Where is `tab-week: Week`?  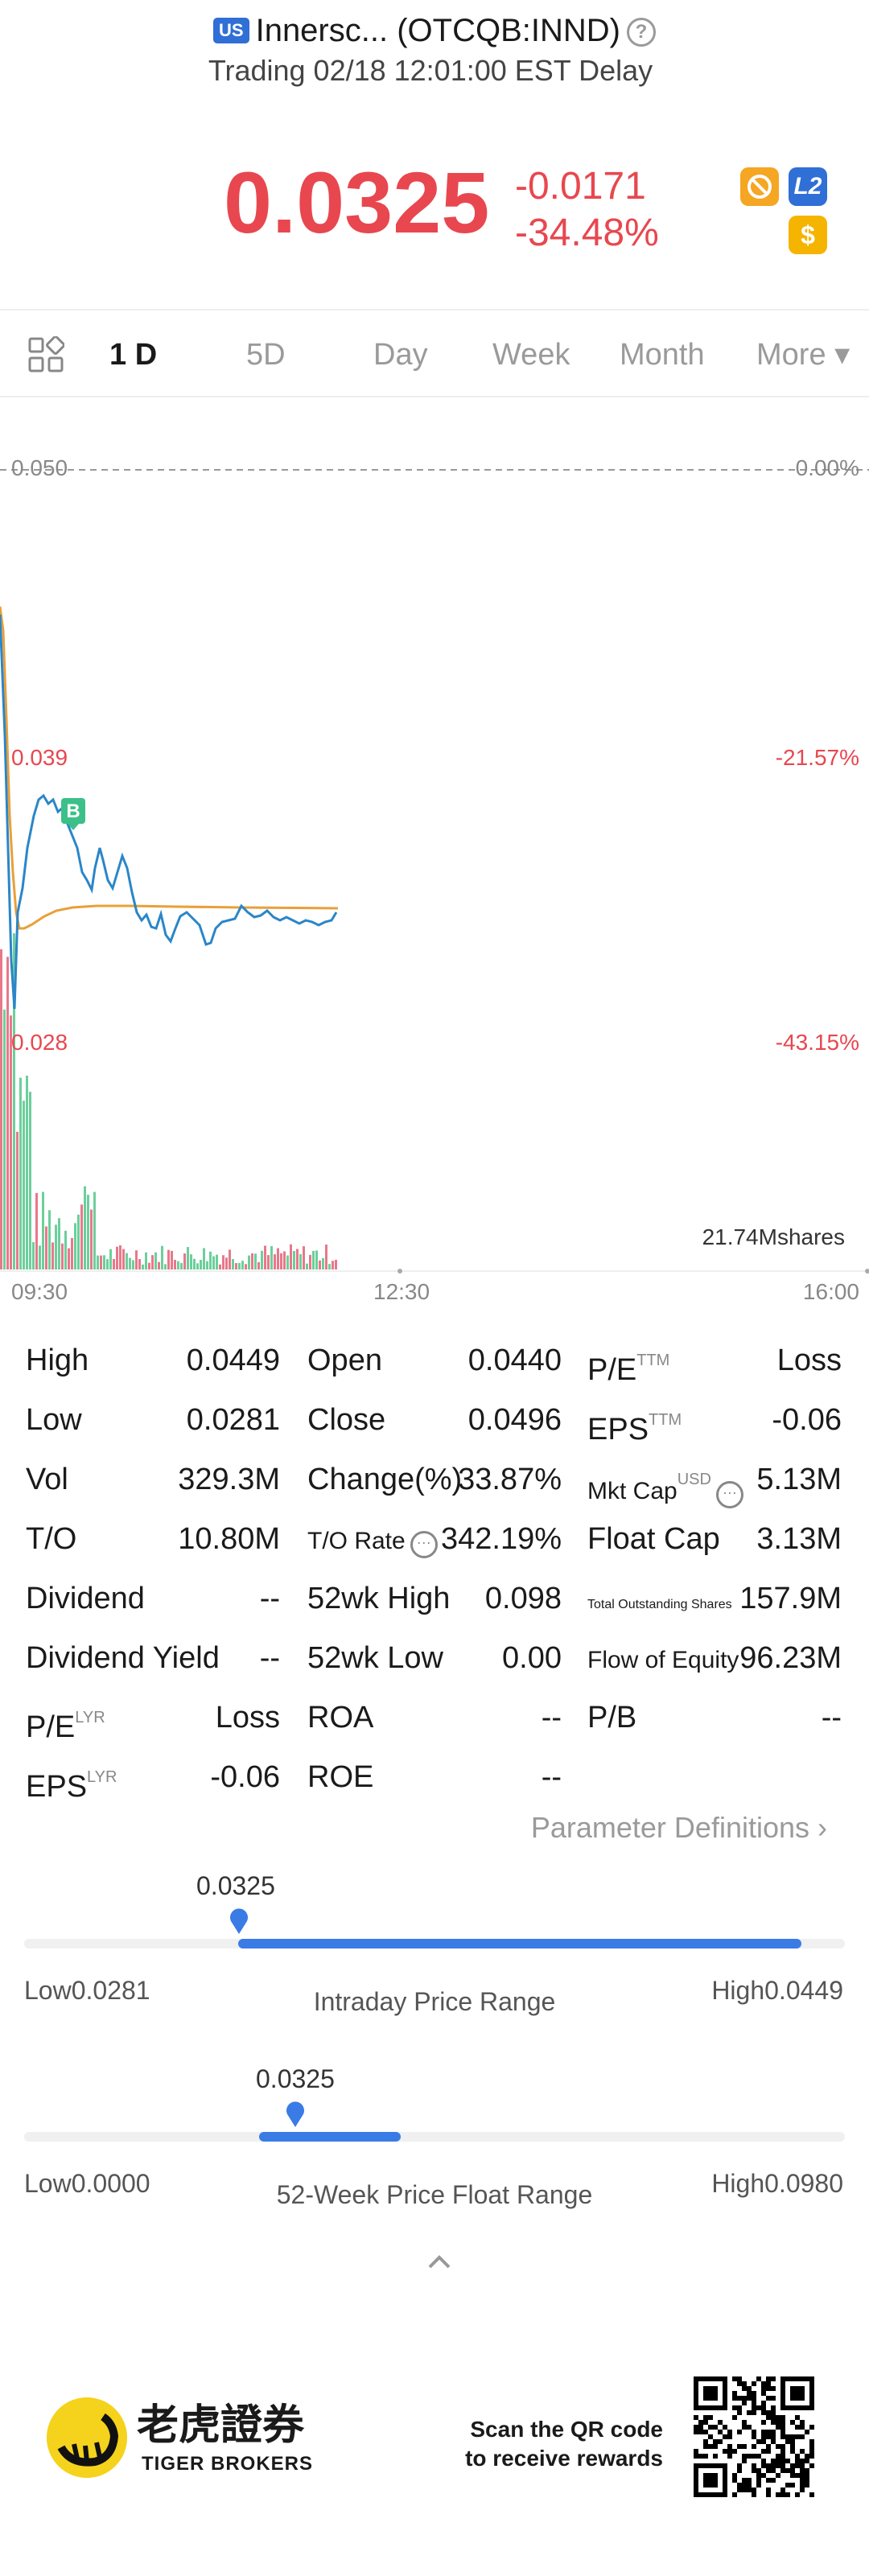
tab-week: Week is located at coordinates (531, 355).